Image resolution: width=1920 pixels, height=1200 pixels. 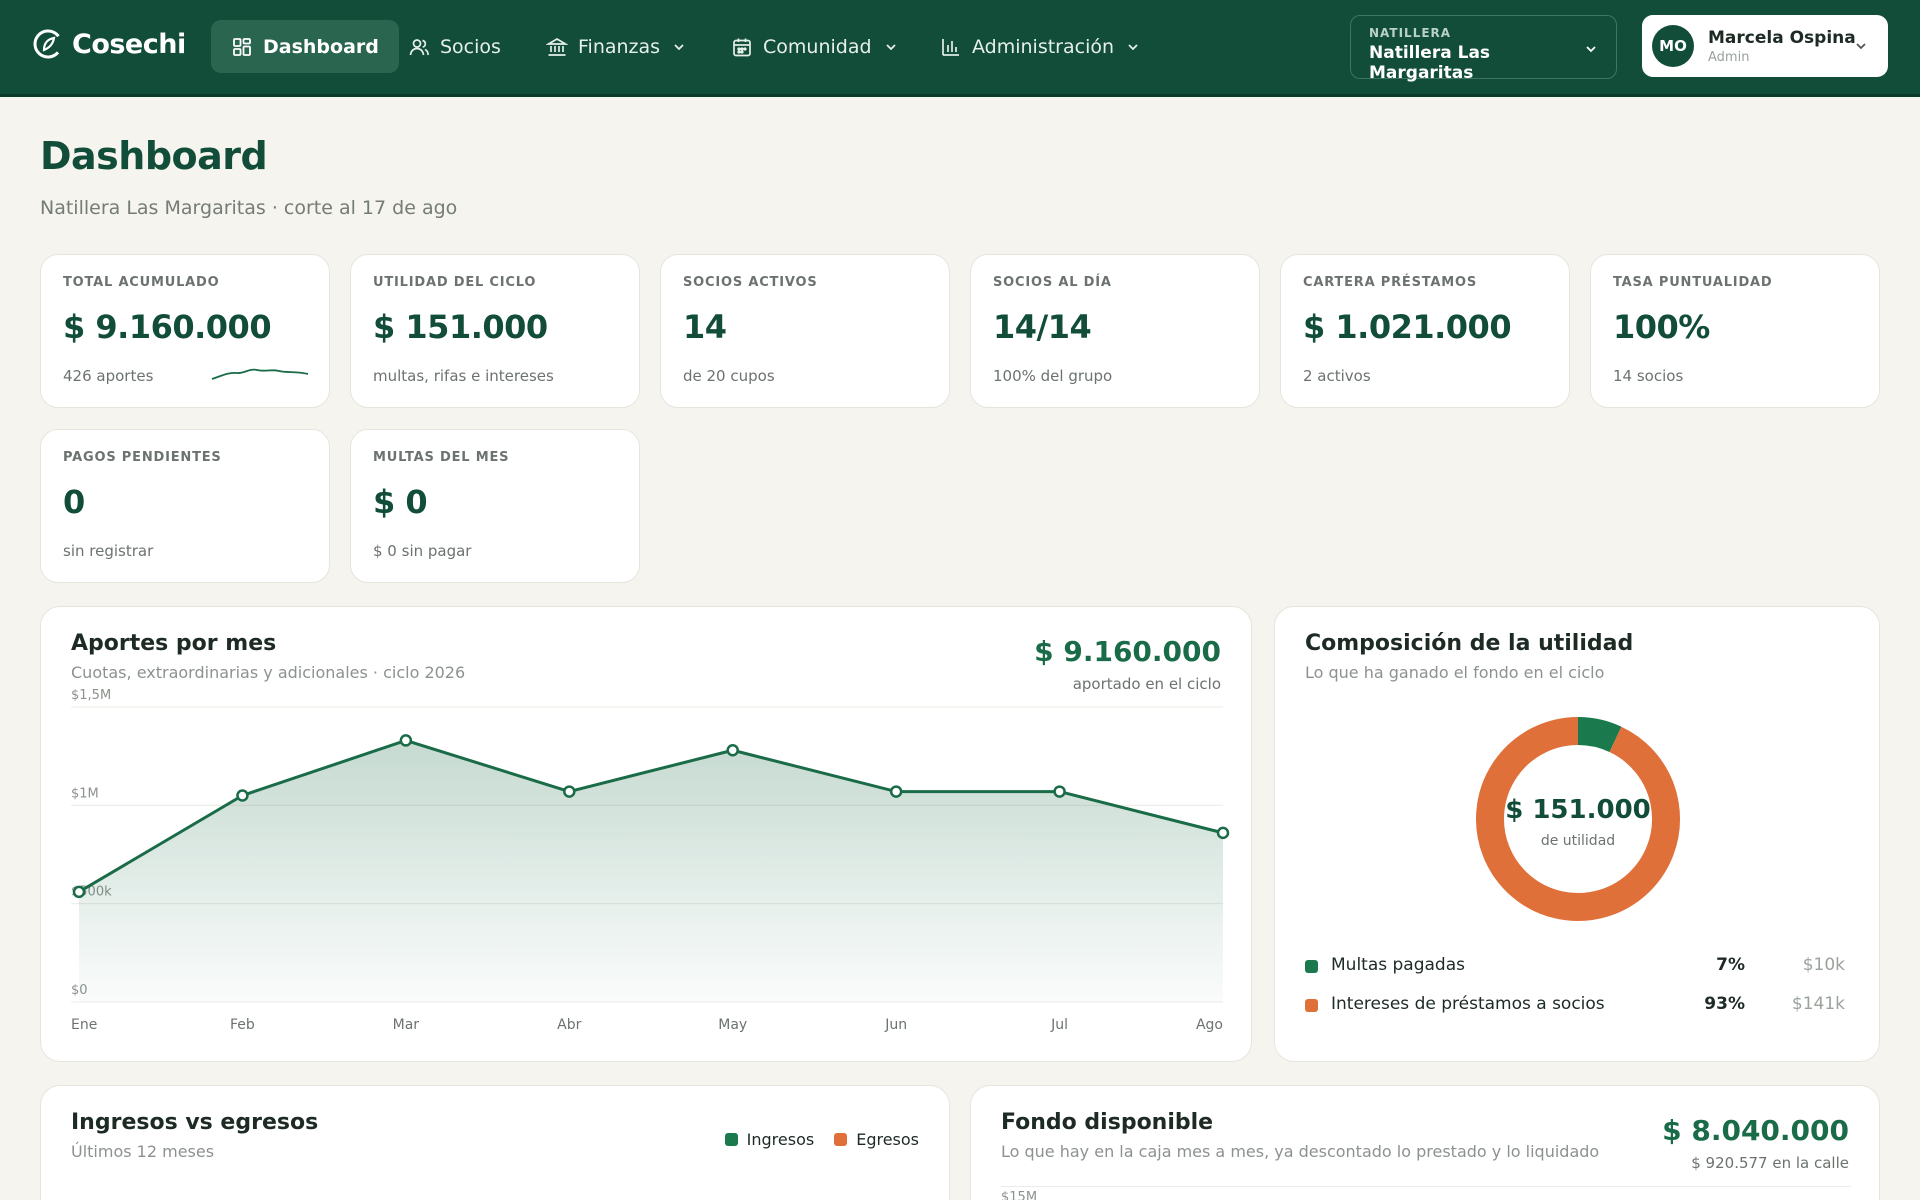 What do you see at coordinates (1146, 684) in the screenshot?
I see `aportes-total-sub: aportado en el ciclo` at bounding box center [1146, 684].